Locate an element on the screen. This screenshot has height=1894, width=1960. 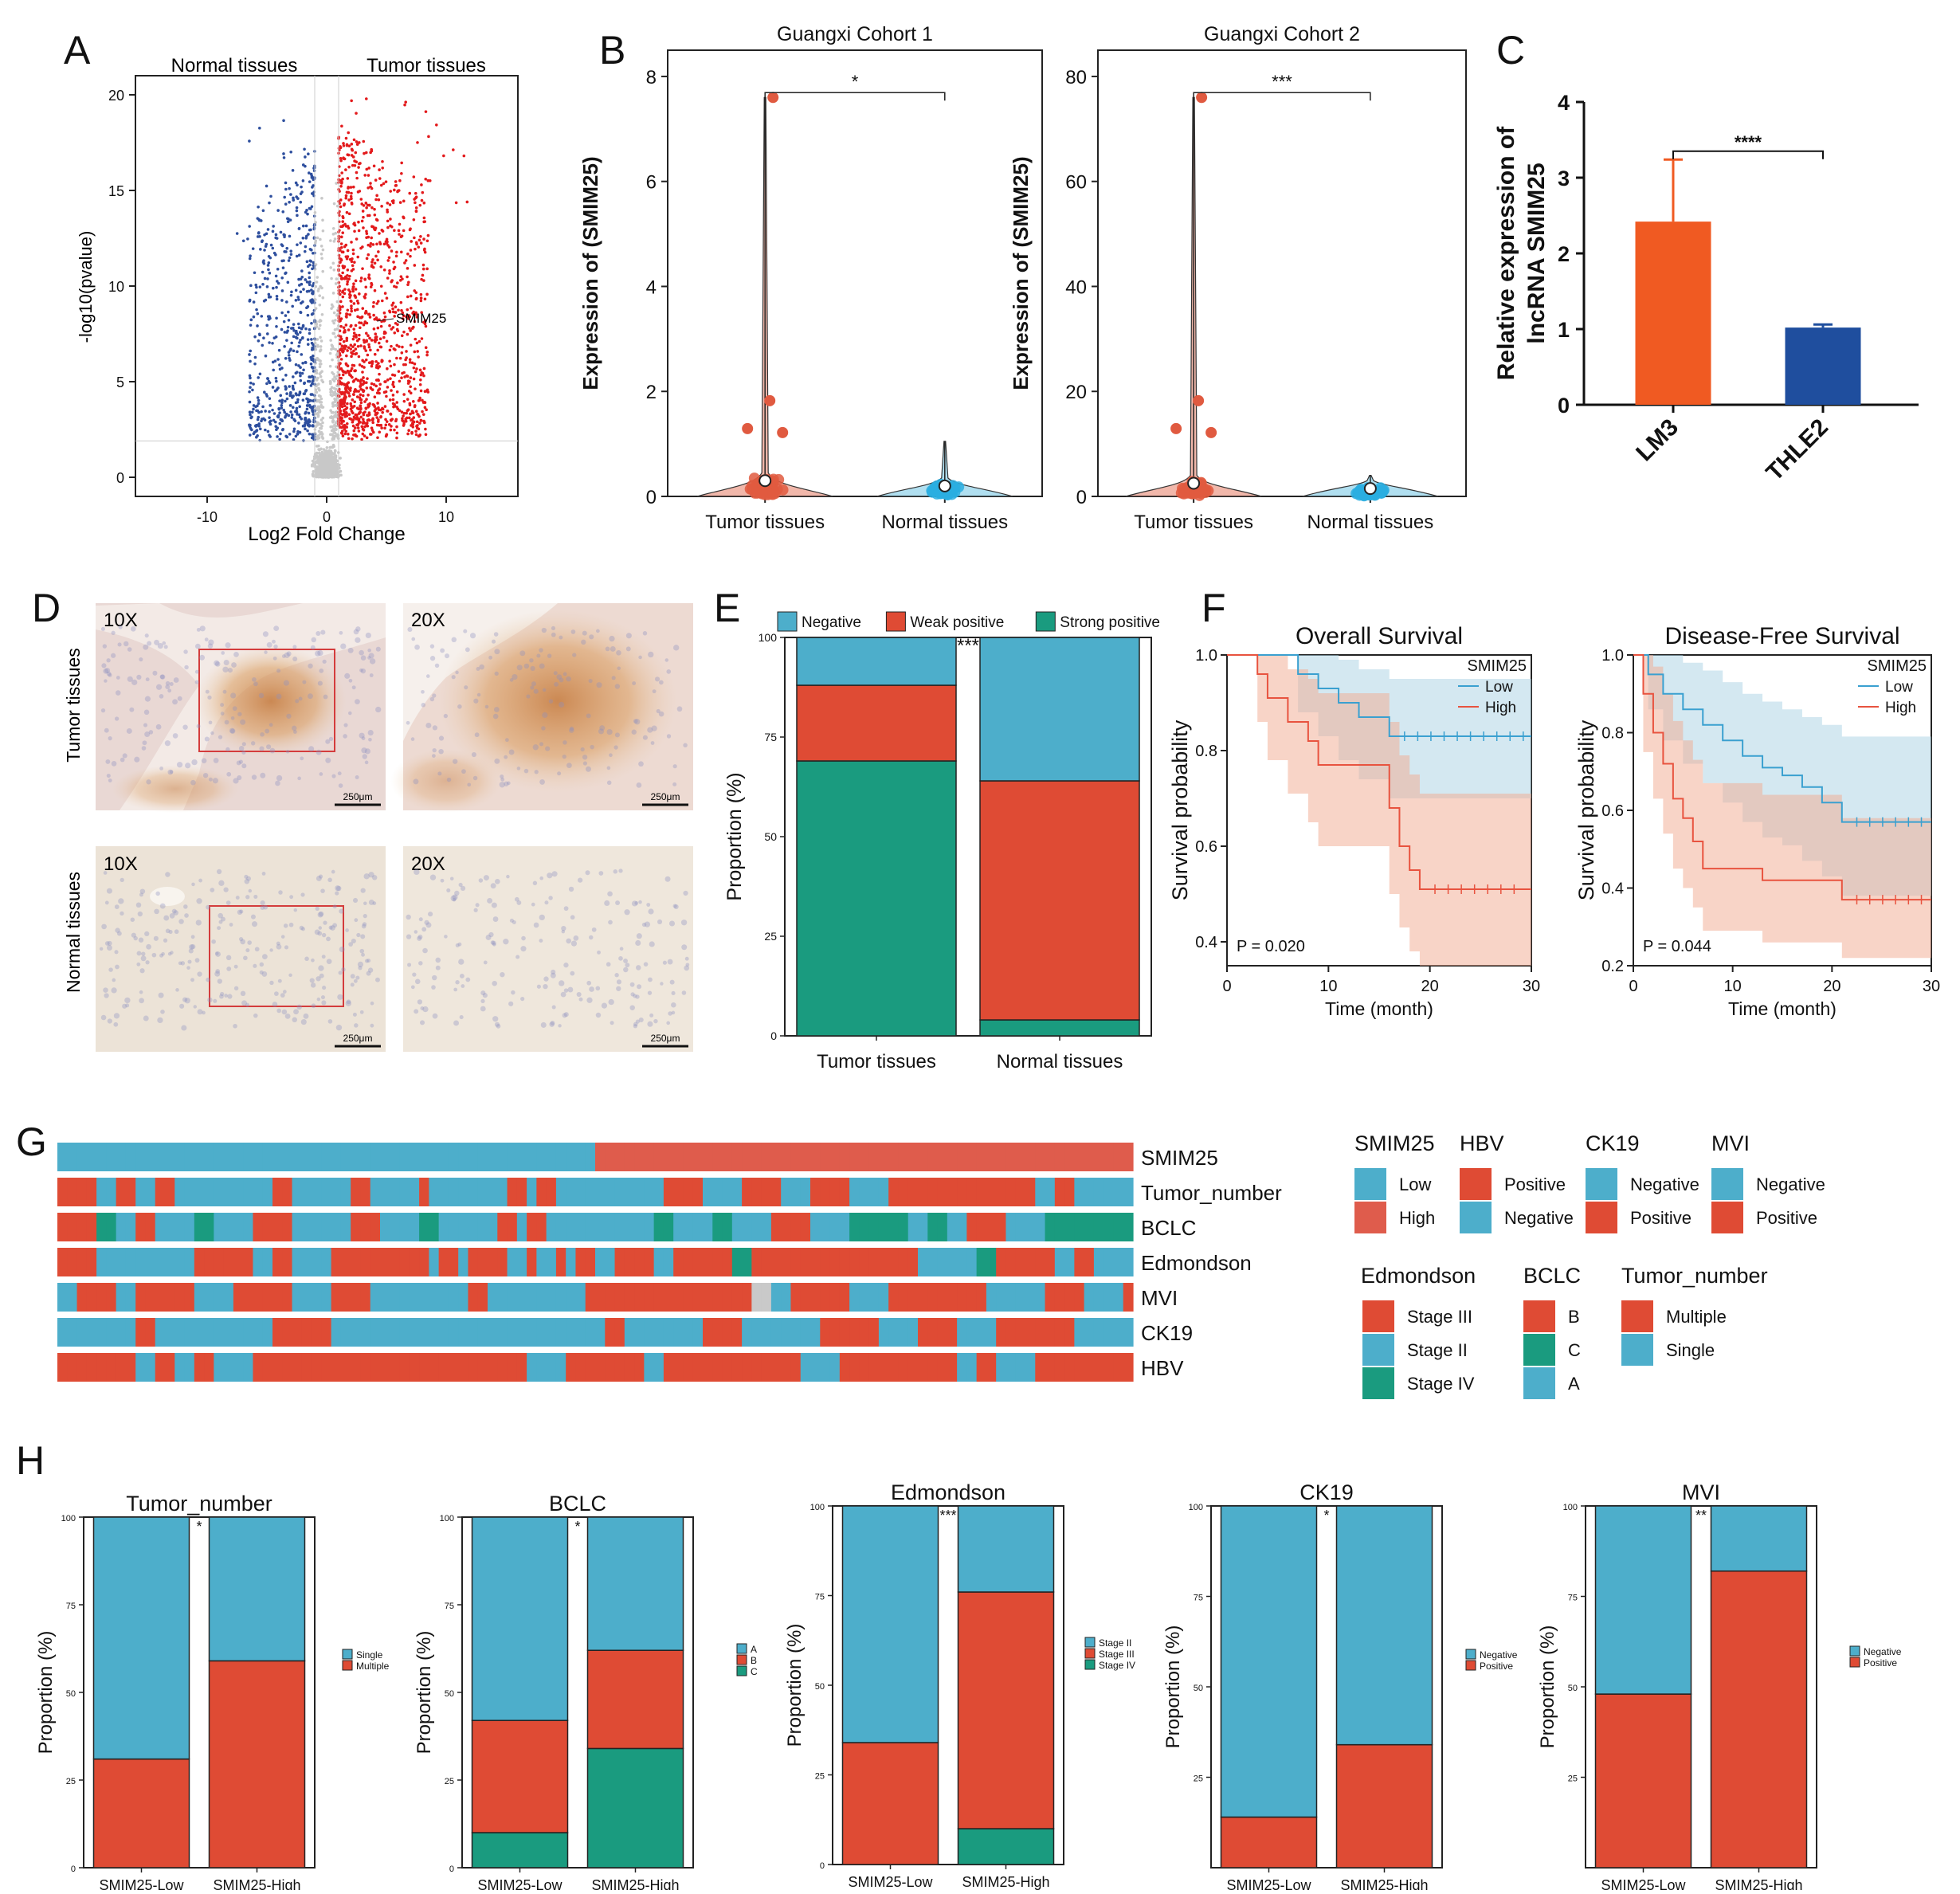
e-legend-label: Strong positive is located at coordinates (1110, 622).